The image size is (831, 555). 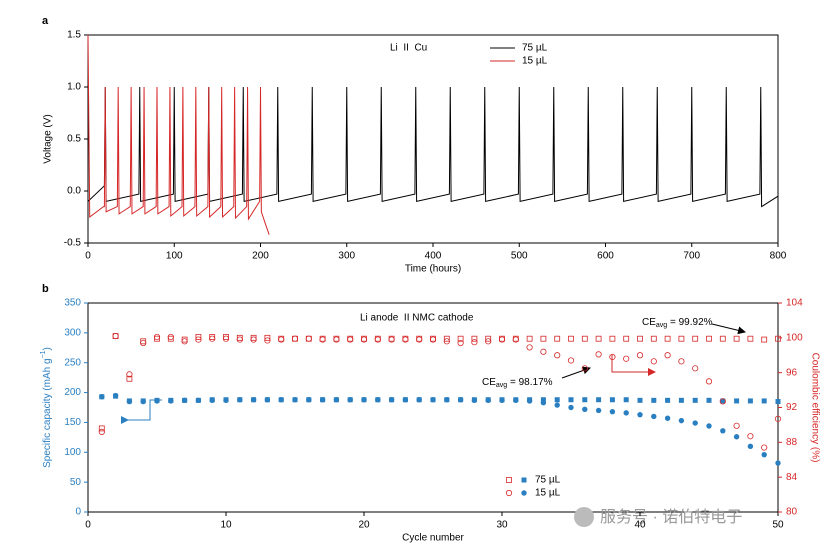 I want to click on annotation: Li anode II NMC cathode, so click(x=417, y=318).